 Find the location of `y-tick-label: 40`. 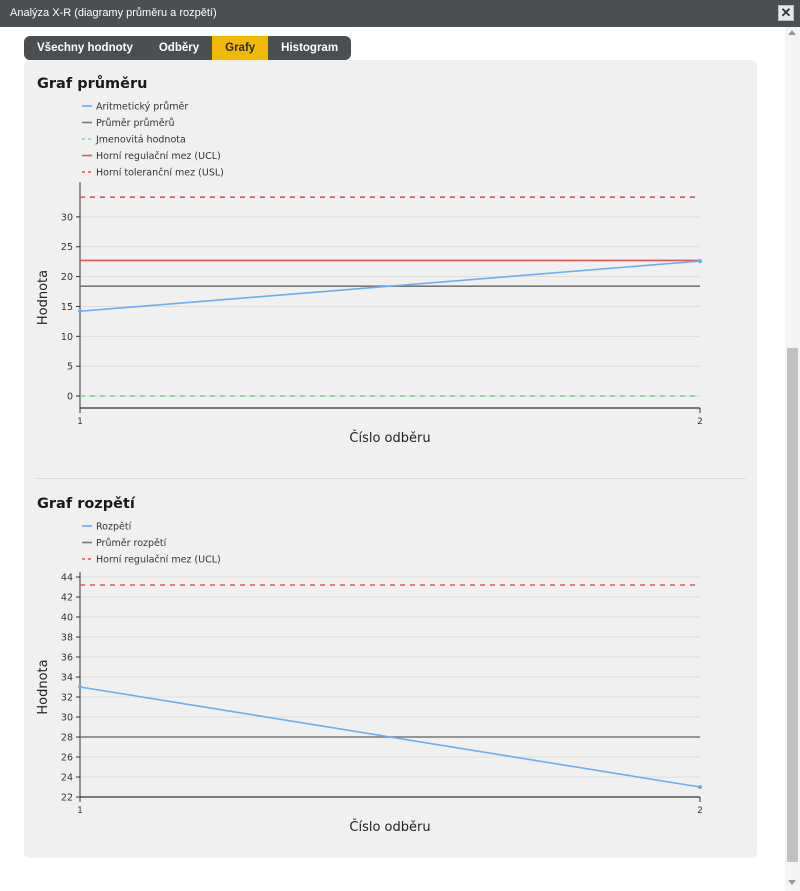

y-tick-label: 40 is located at coordinates (67, 618).